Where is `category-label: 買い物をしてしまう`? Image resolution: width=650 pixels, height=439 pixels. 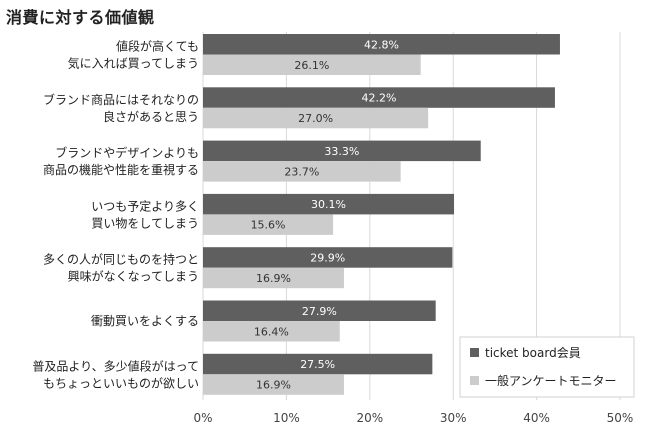 category-label: 買い物をしてしまう is located at coordinates (145, 223).